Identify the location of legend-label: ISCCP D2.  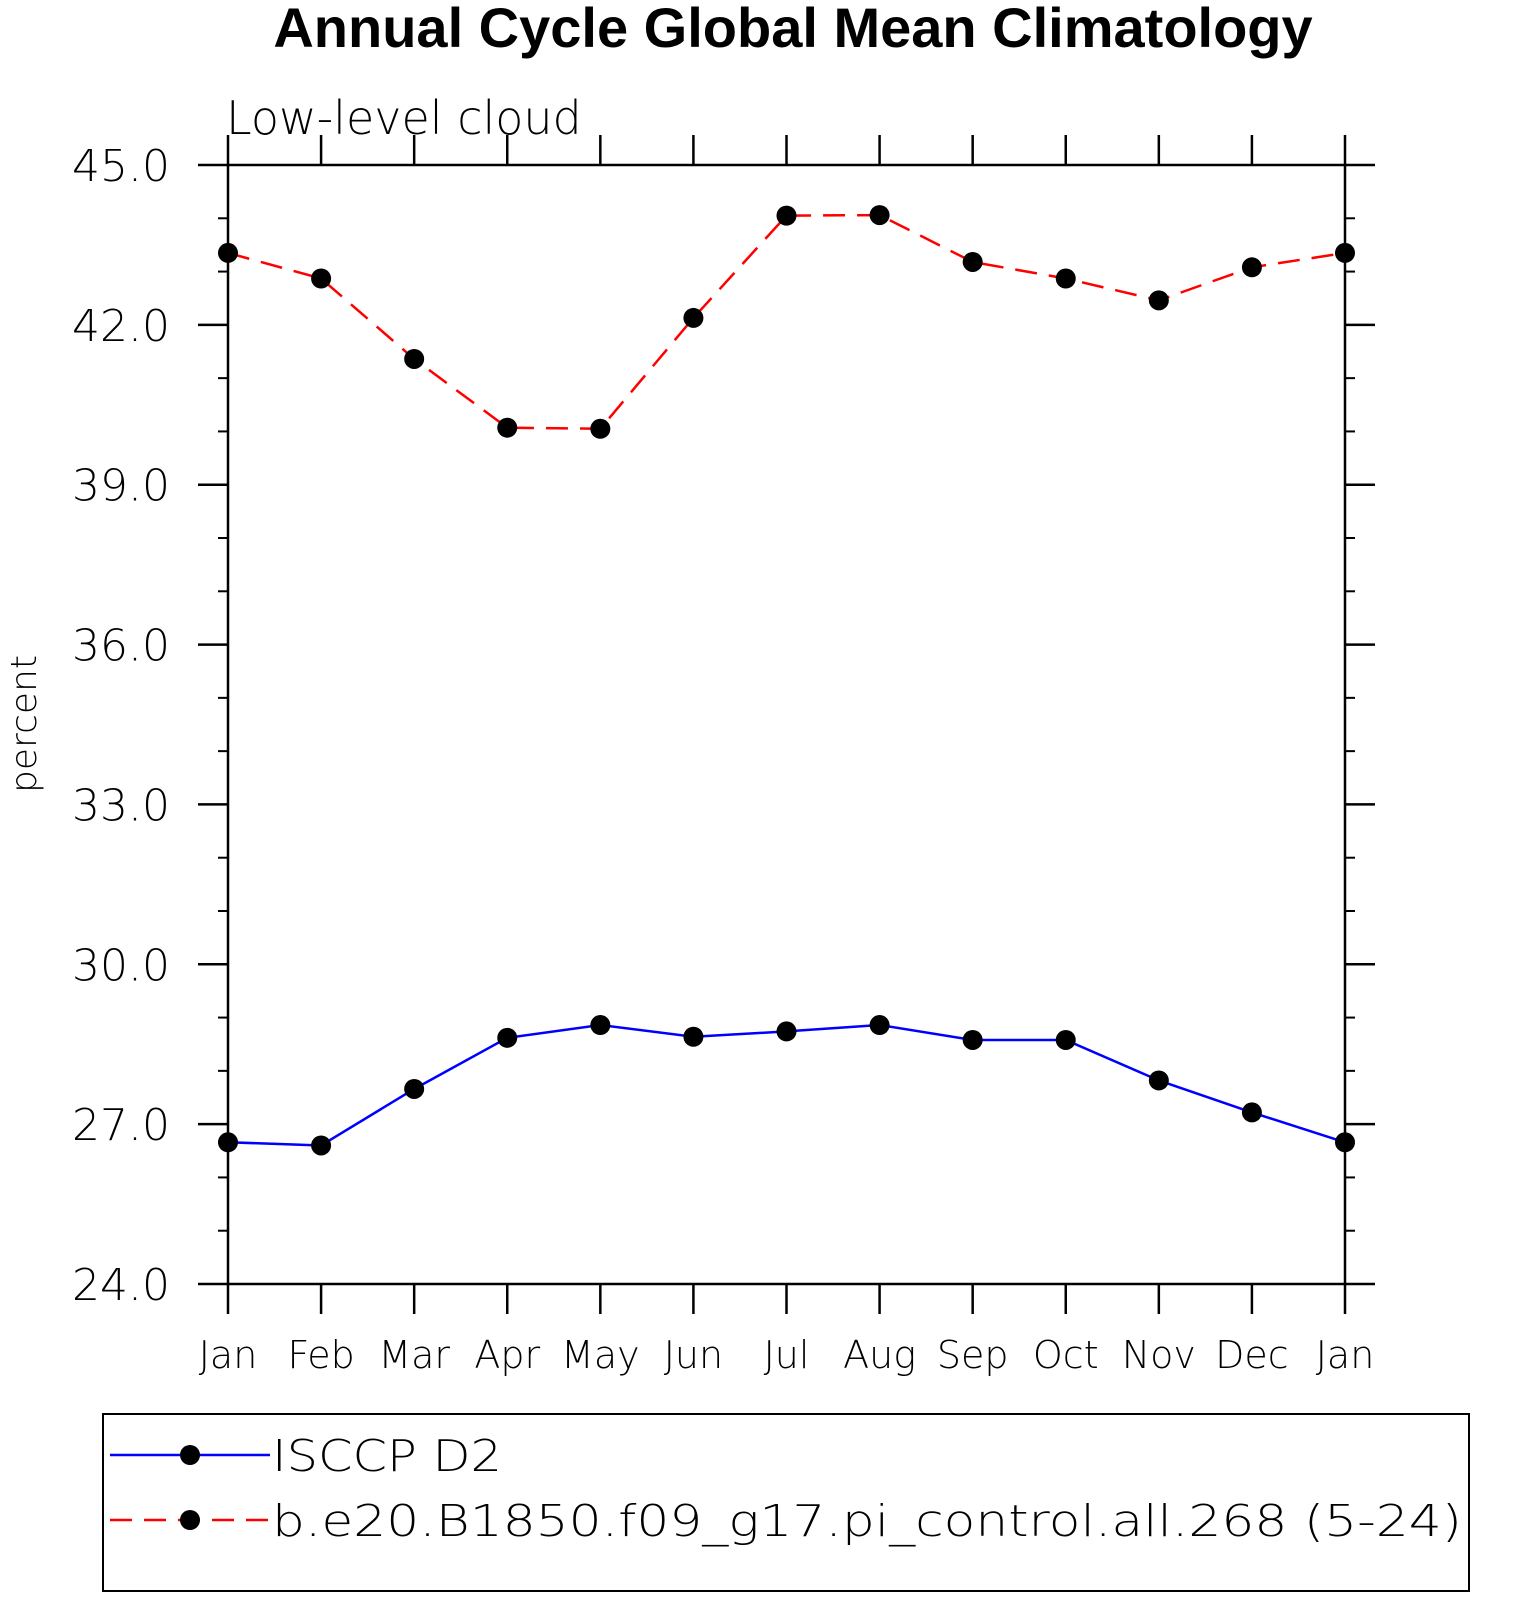
(387, 1456).